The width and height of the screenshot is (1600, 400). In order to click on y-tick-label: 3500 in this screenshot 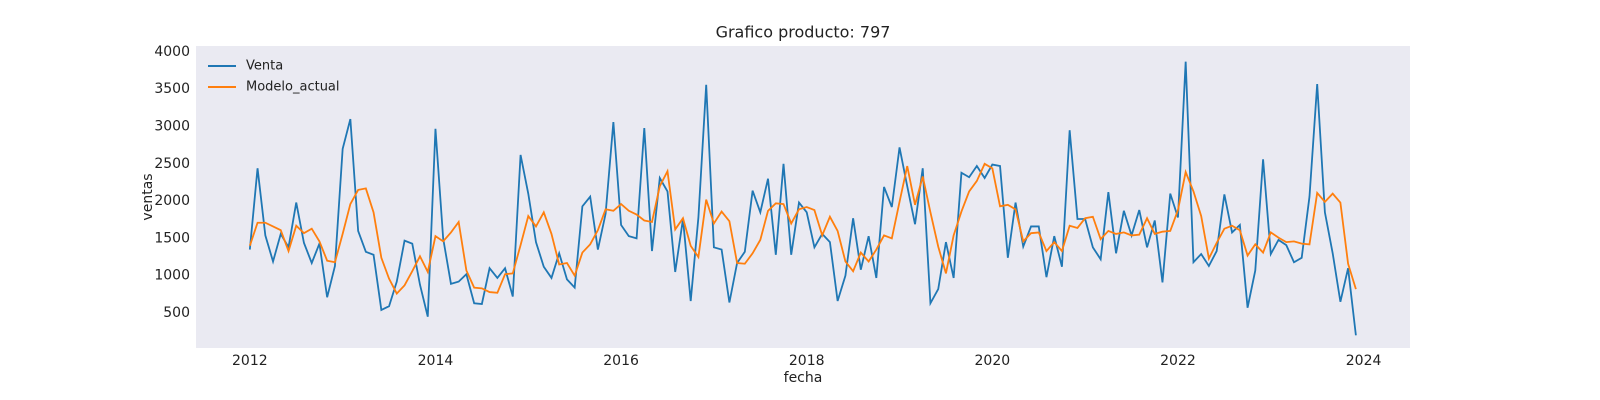, I will do `click(172, 89)`.